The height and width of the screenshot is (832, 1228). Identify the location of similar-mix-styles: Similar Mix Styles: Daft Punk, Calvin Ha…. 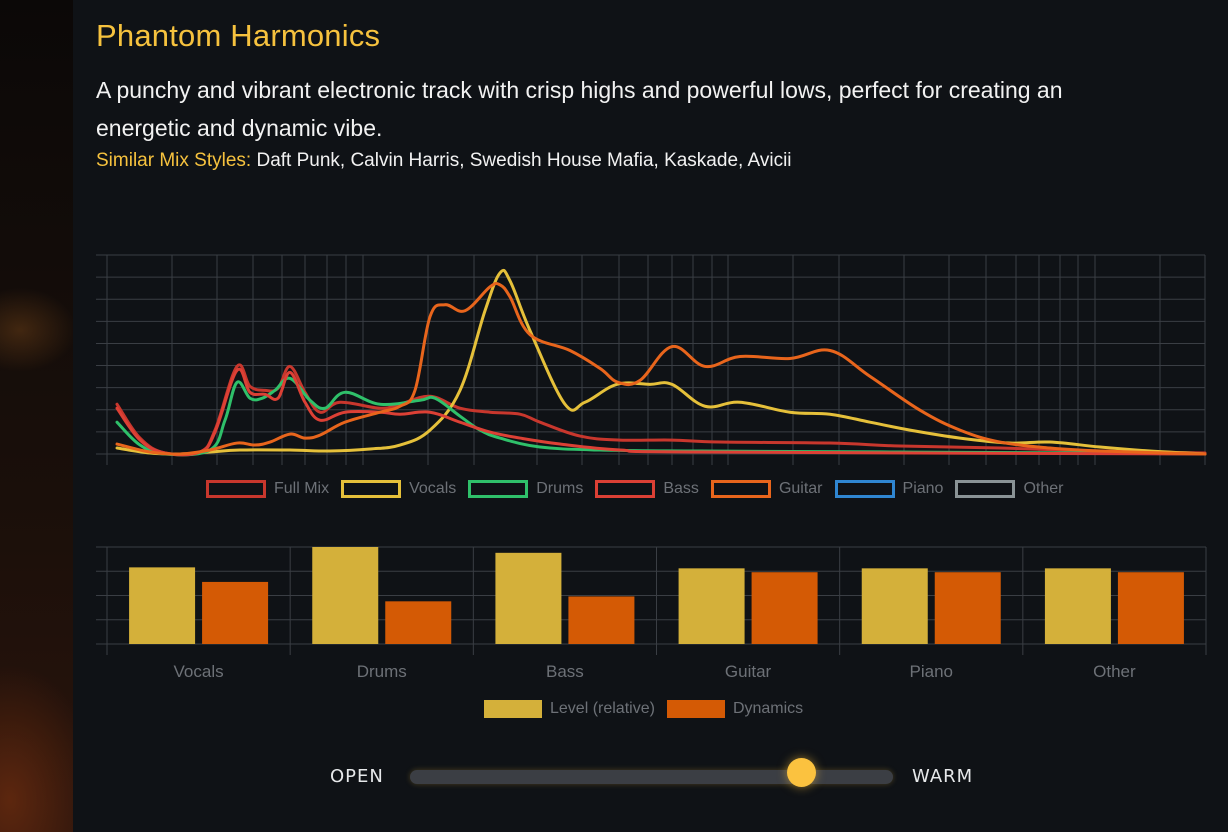
(444, 161).